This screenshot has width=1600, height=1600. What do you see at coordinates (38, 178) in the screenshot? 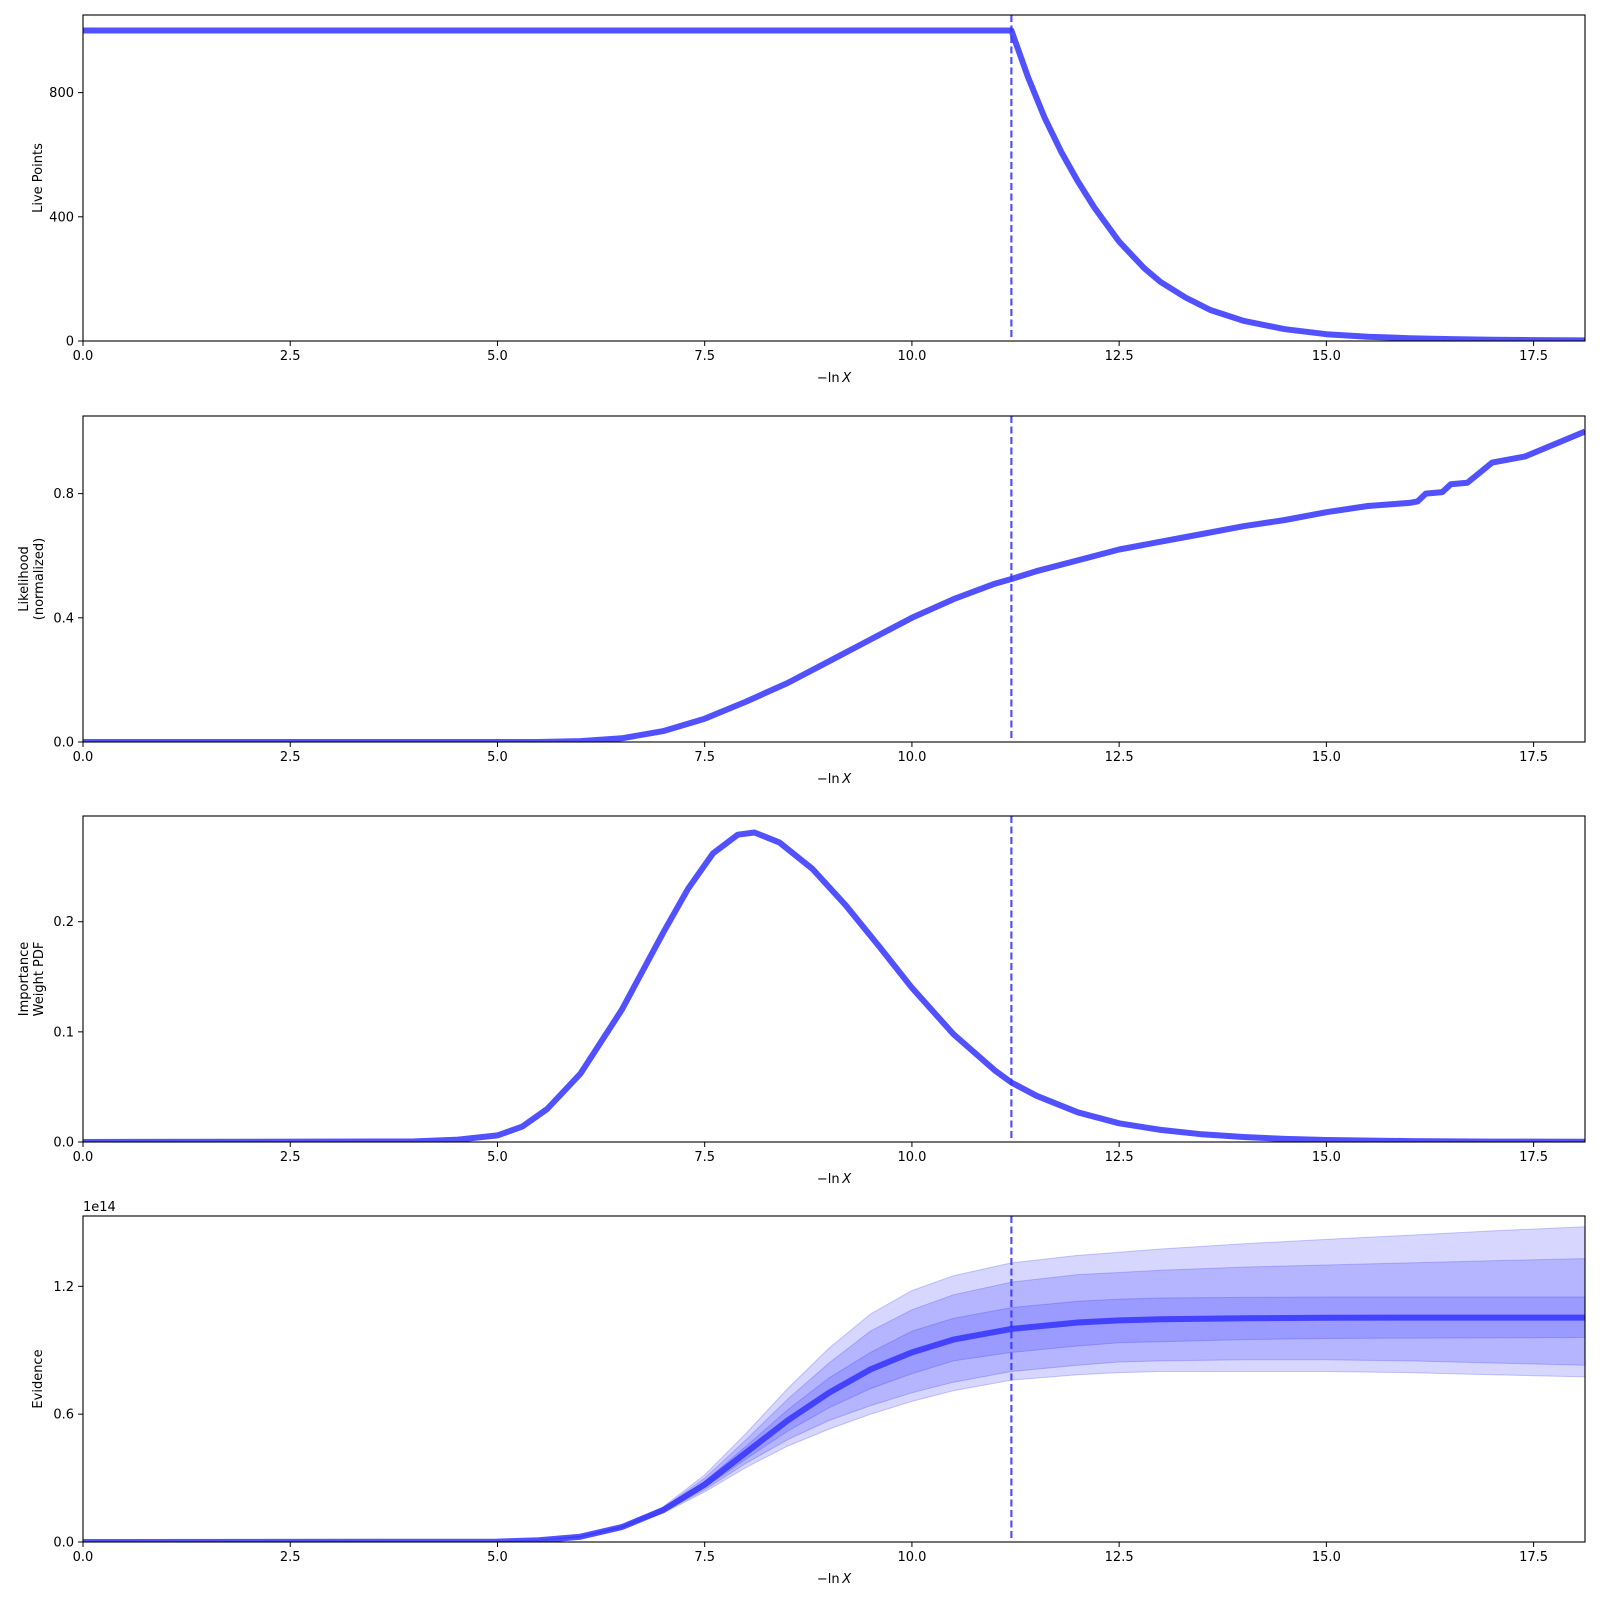
I see `y-axis-label: Live Points` at bounding box center [38, 178].